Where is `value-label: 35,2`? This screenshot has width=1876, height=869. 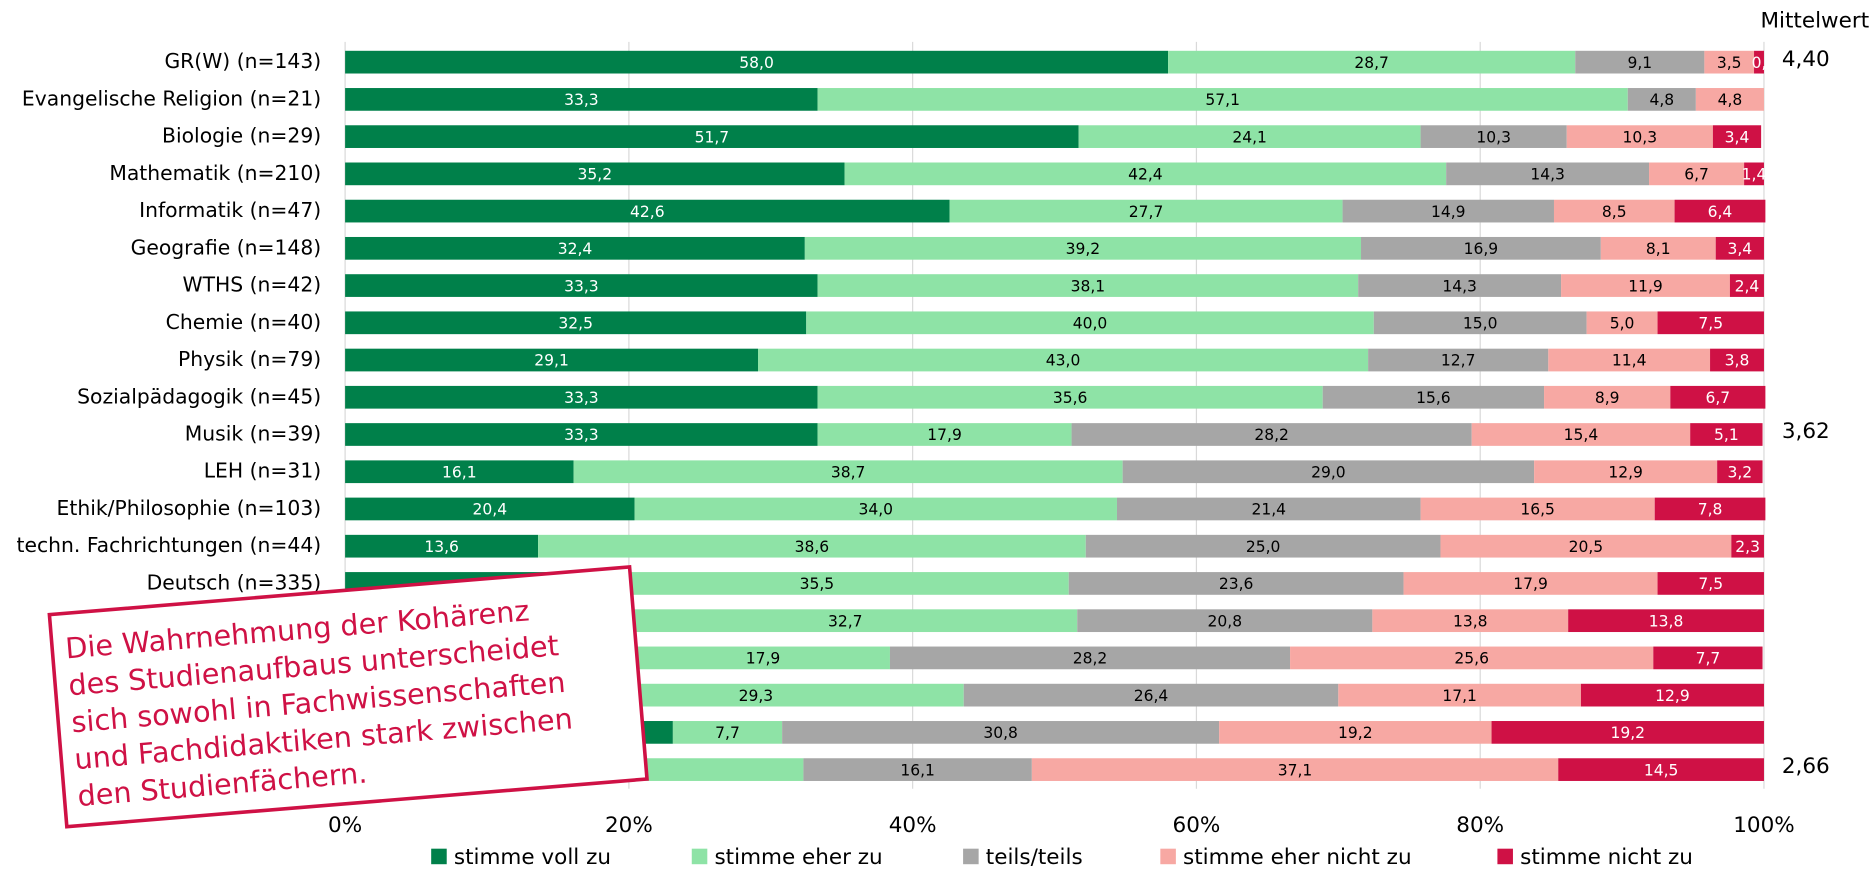
value-label: 35,2 is located at coordinates (595, 175).